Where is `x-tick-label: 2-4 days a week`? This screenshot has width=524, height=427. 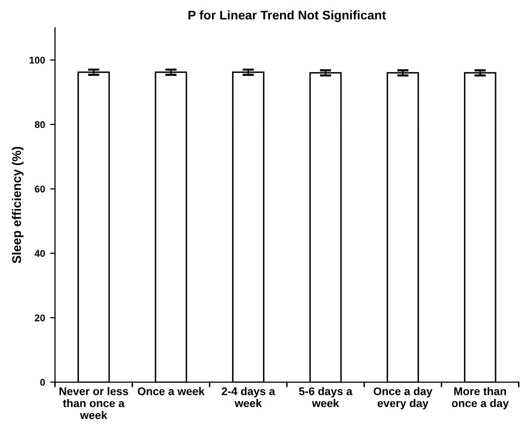
x-tick-label: 2-4 days a week is located at coordinates (249, 397).